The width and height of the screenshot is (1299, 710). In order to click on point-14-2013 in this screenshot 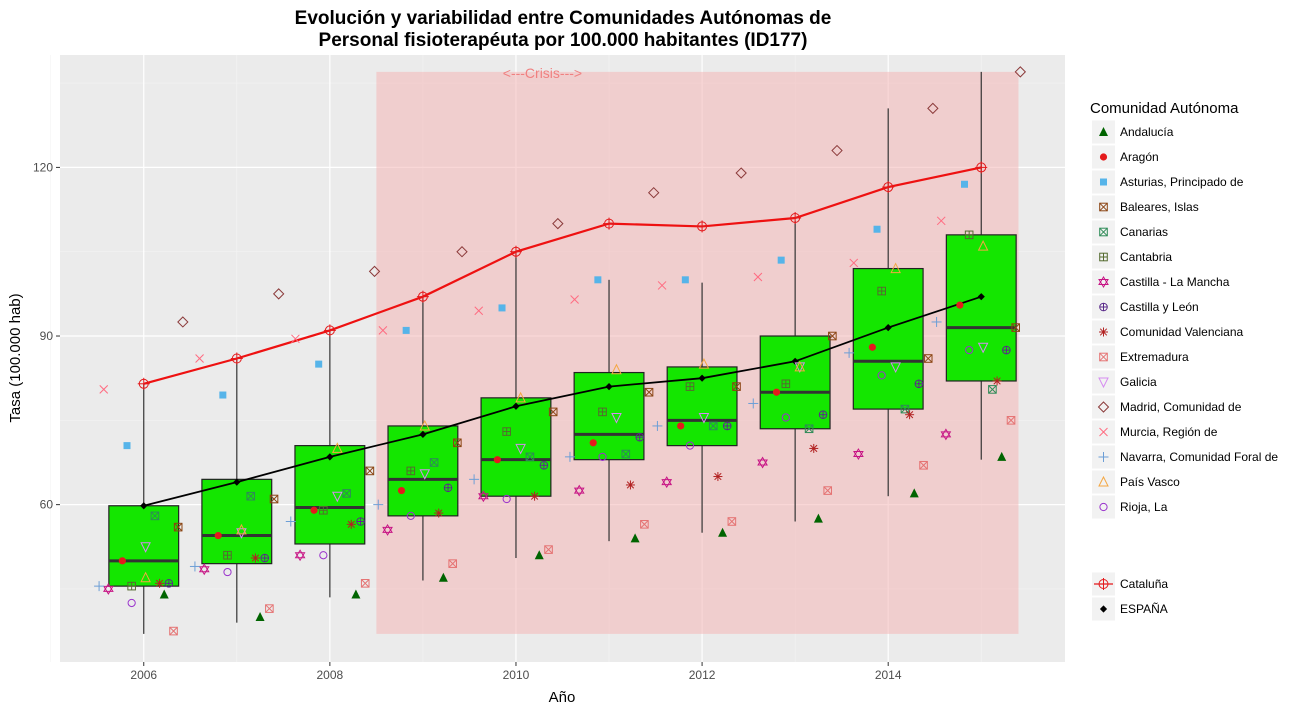, I will do `click(800, 366)`.